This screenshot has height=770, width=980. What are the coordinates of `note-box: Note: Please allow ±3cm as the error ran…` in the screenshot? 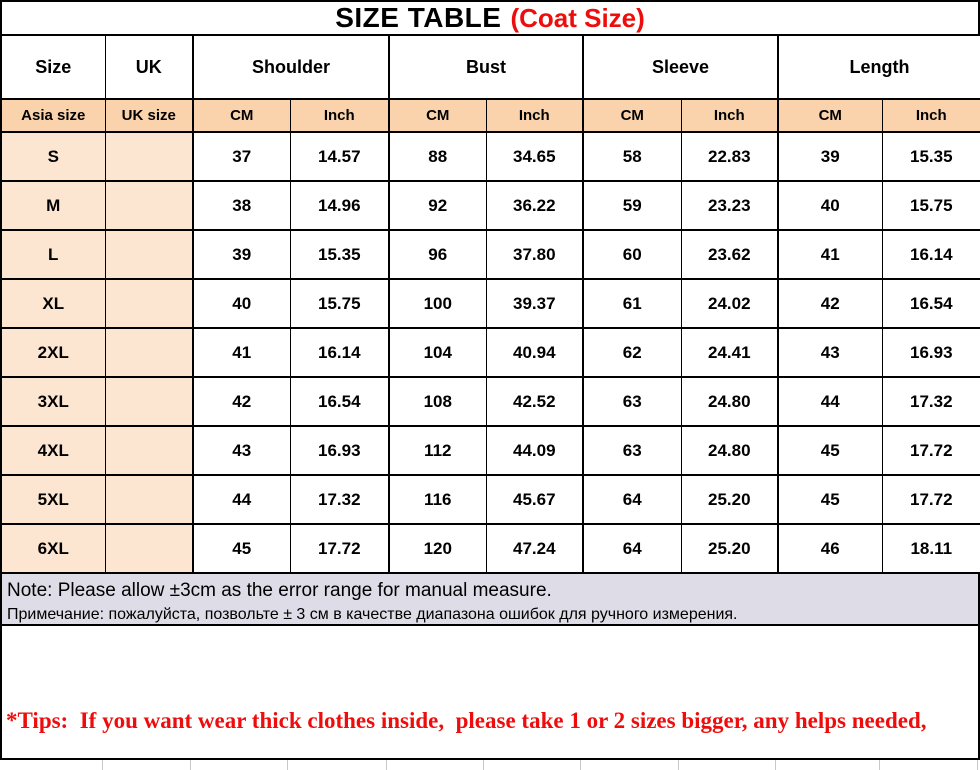 It's located at (490, 600).